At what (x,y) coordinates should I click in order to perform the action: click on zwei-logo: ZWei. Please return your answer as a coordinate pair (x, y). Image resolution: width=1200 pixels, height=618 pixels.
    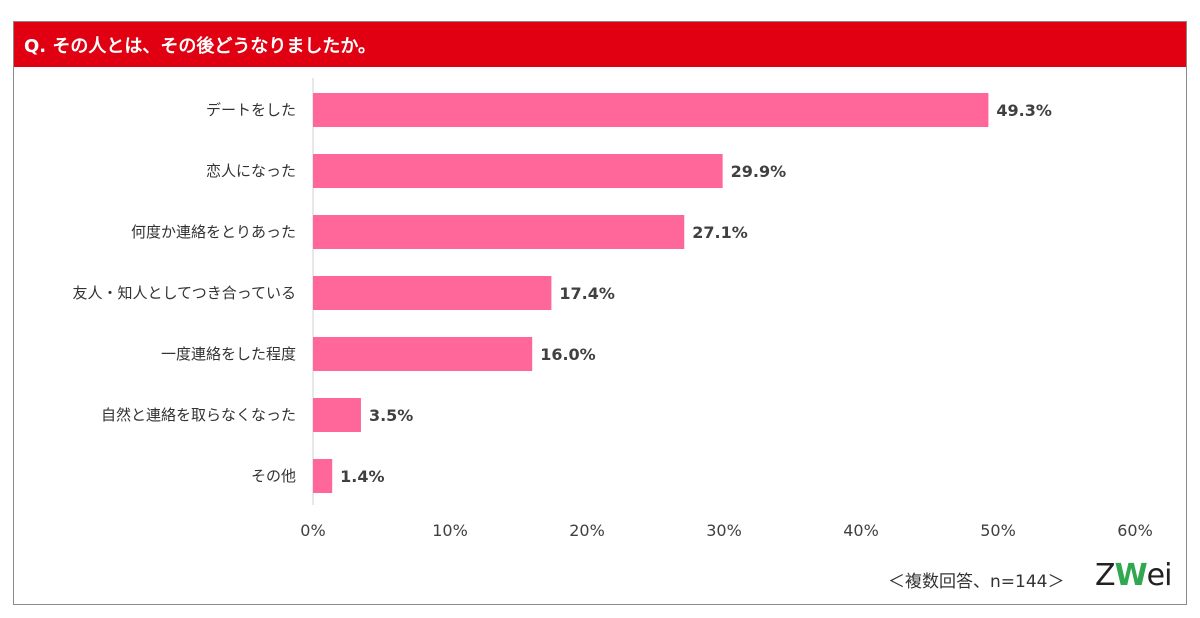
    Looking at the image, I should click on (1134, 575).